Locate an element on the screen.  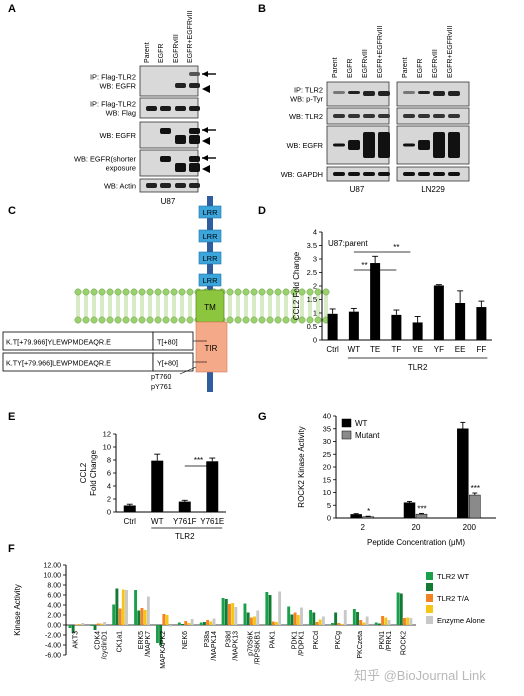
x-tick-label: Ctrl is located at coordinates (130, 521).